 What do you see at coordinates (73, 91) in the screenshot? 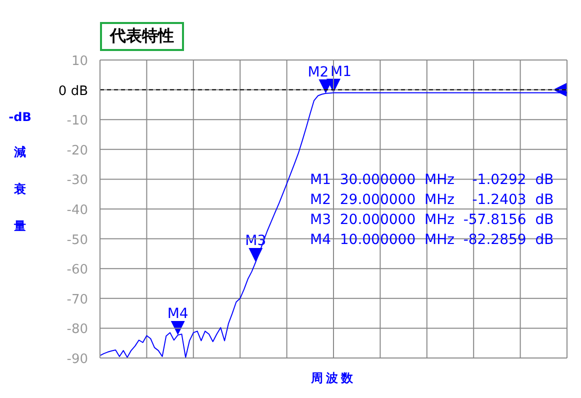
I see `y-tick-label: 0 dB` at bounding box center [73, 91].